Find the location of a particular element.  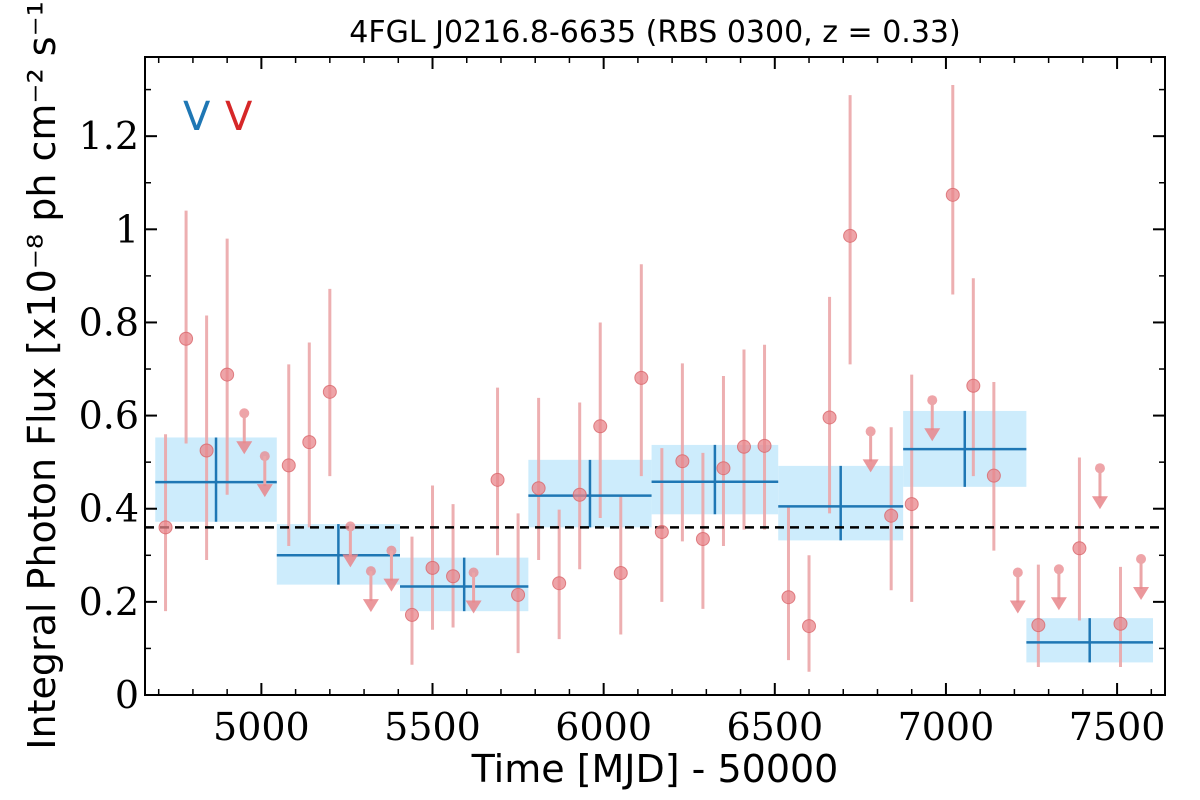

x-tick-label: 6500 is located at coordinates (774, 727).